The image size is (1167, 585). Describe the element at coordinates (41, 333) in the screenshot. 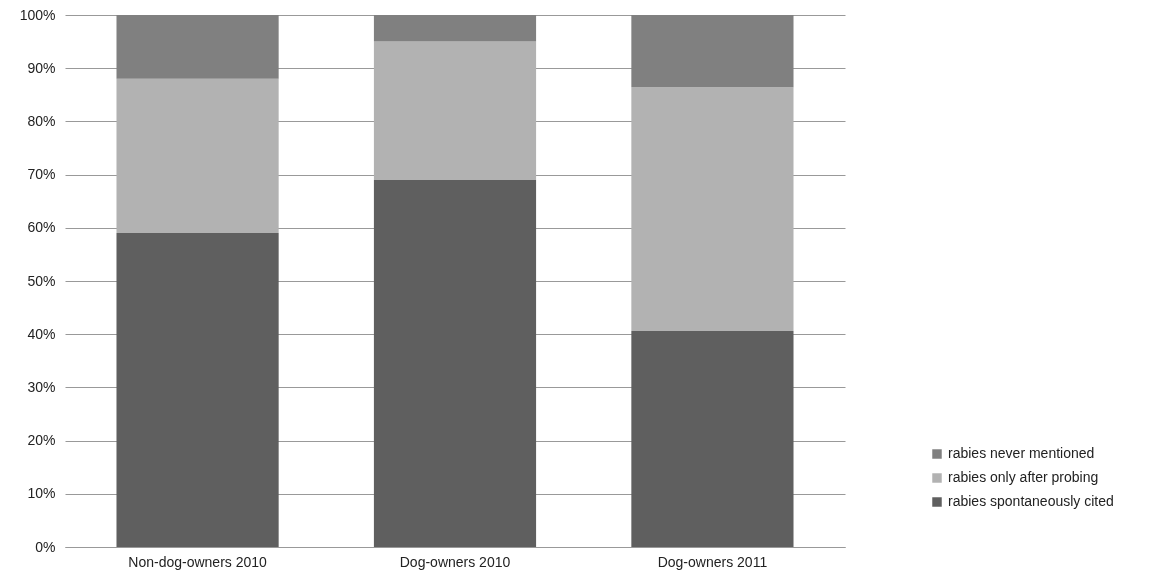

I see `y-tick-label: 40%` at that location.